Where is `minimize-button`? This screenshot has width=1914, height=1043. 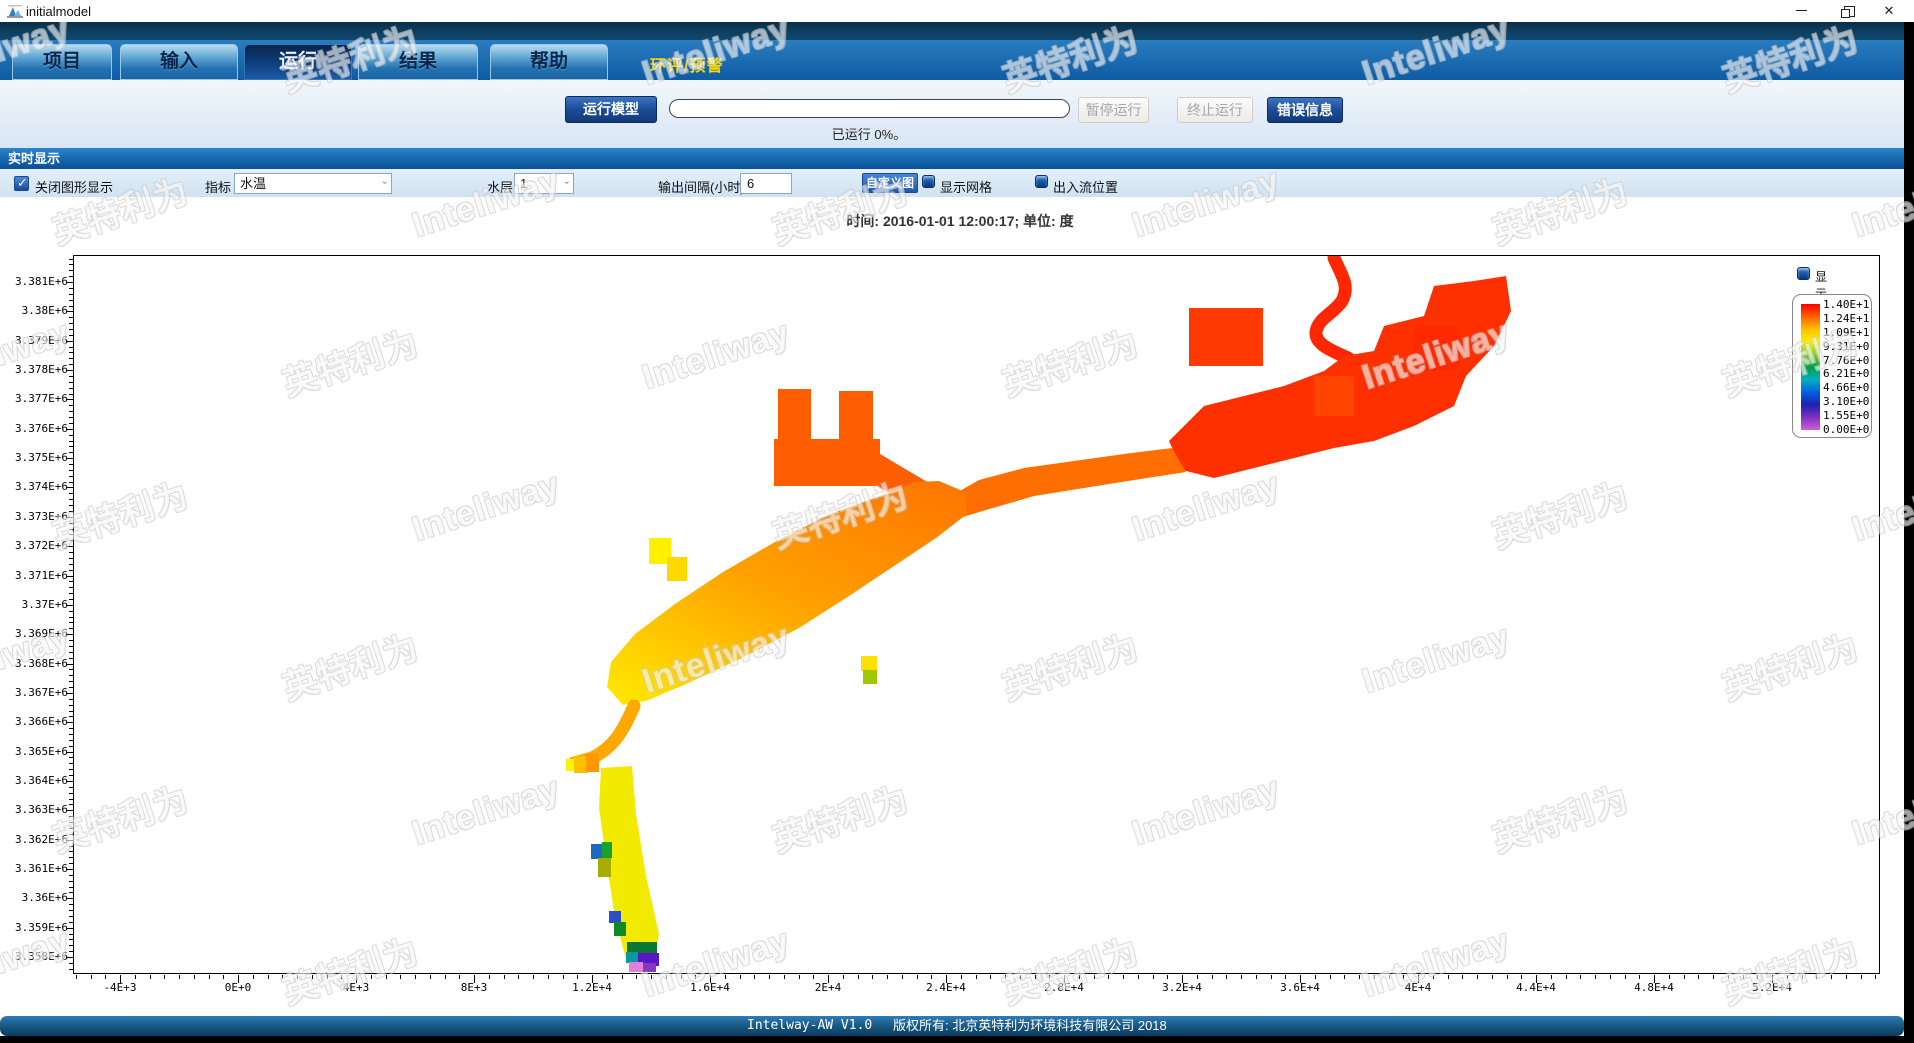
minimize-button is located at coordinates (1801, 11).